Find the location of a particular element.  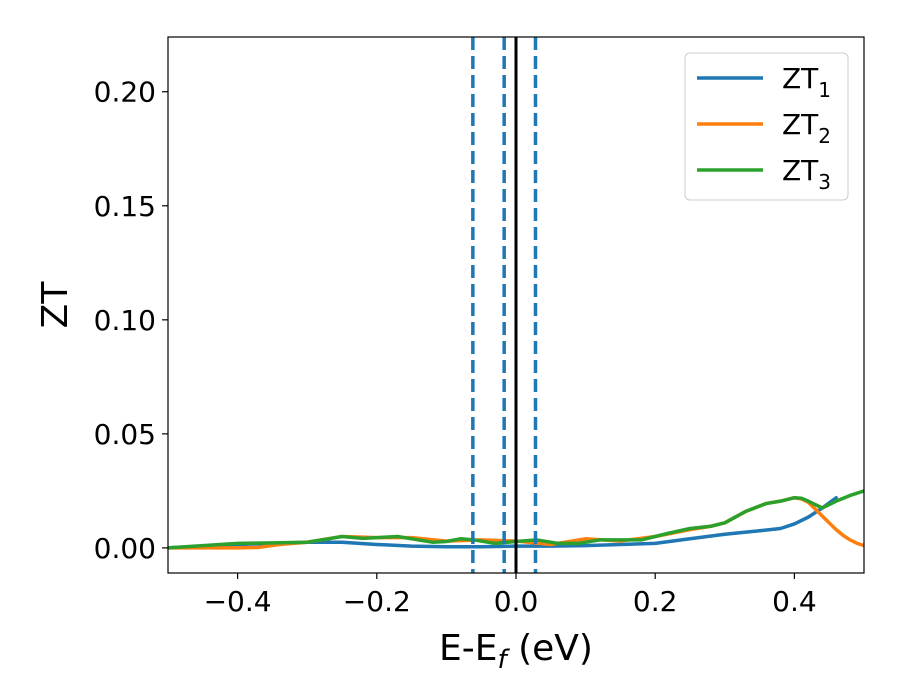

x-tick-label: 0.0 is located at coordinates (516, 601).